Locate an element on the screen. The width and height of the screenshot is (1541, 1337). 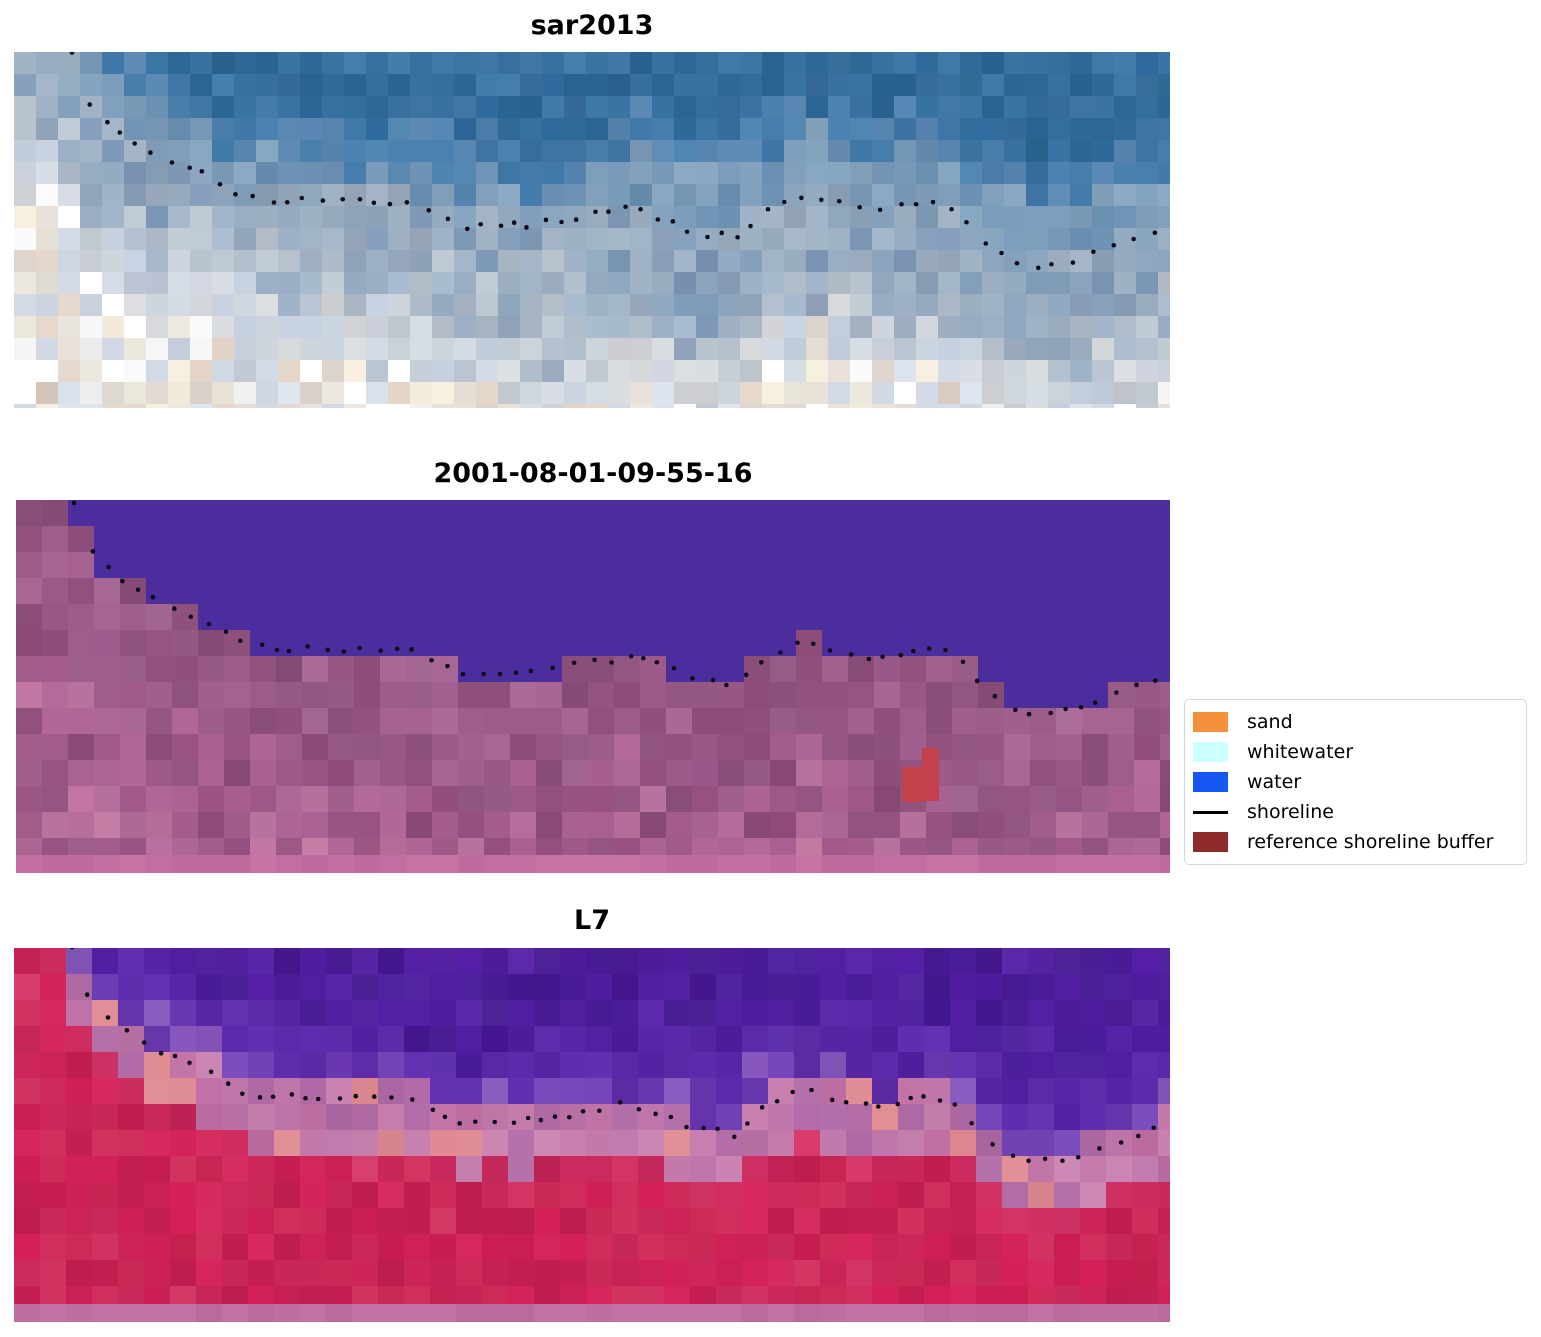
legend-row-water: water is located at coordinates (1355, 782).